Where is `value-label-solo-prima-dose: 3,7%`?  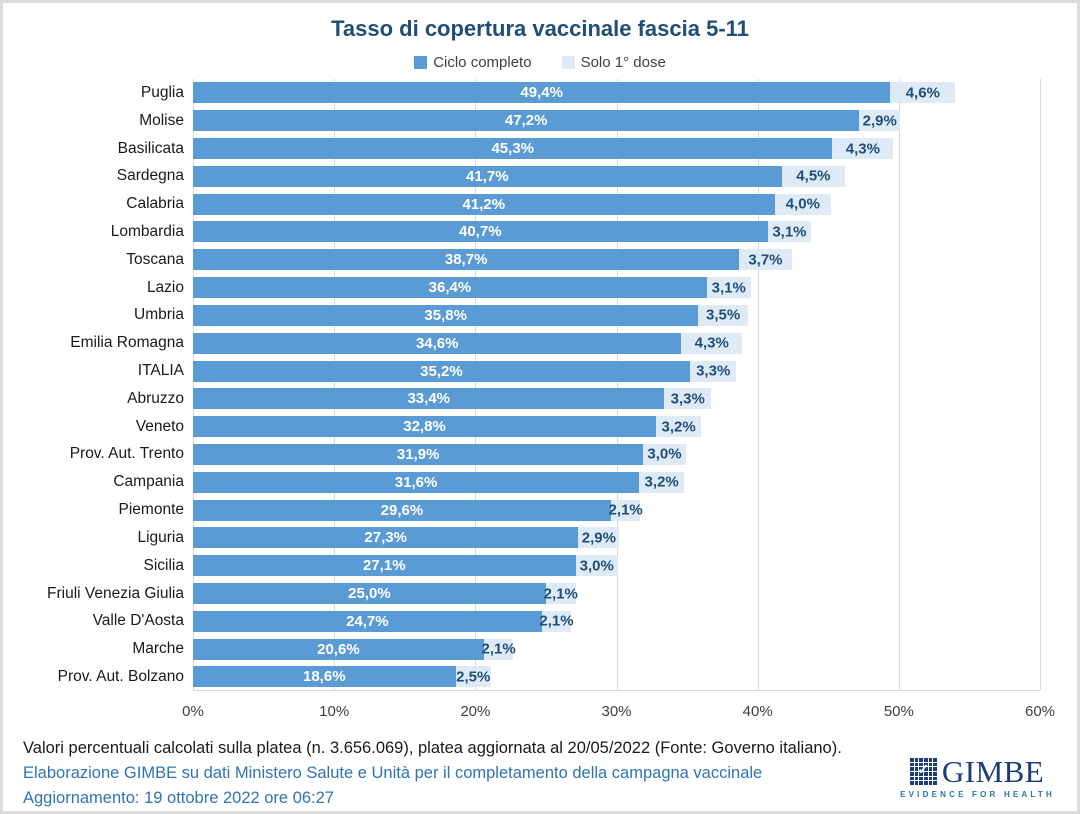
value-label-solo-prima-dose: 3,7% is located at coordinates (765, 260).